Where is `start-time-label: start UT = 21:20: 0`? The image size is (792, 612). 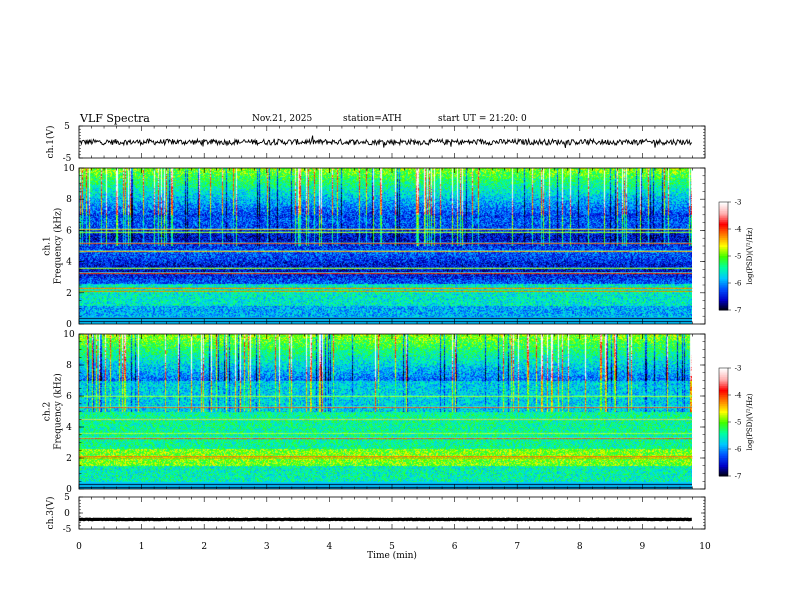 start-time-label: start UT = 21:20: 0 is located at coordinates (482, 119).